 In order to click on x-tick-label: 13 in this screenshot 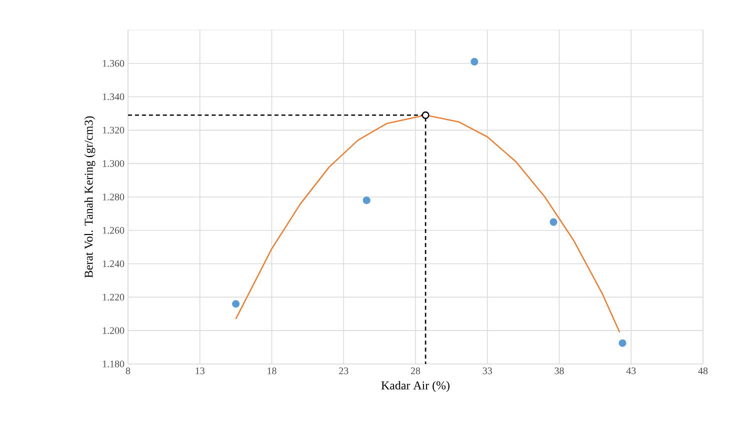, I will do `click(200, 371)`.